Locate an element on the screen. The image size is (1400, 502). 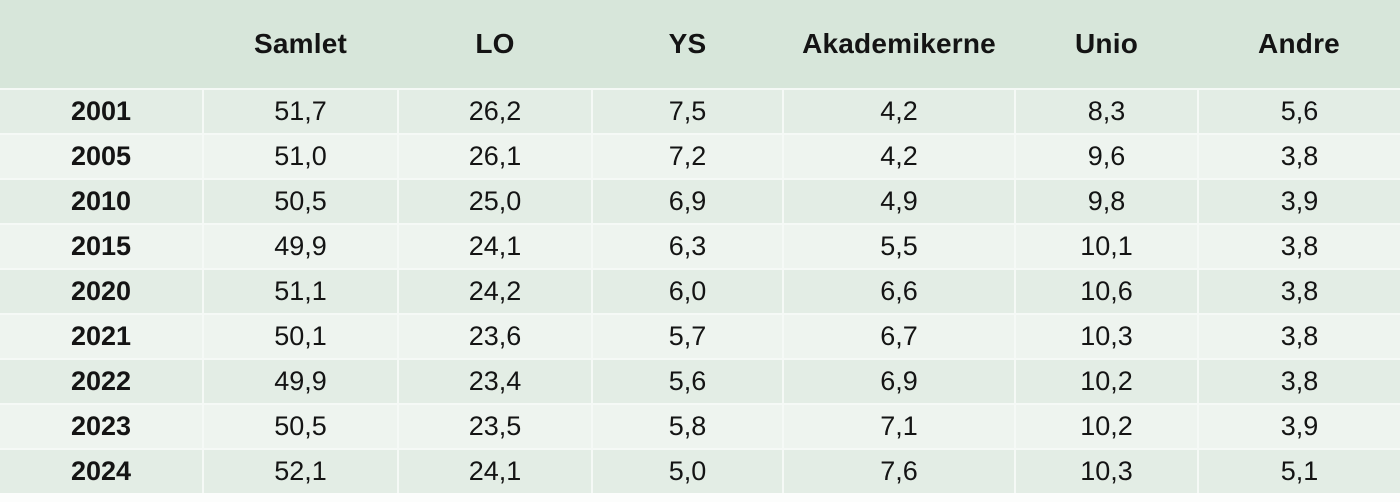
cell-value: 8,3 is located at coordinates (1107, 111).